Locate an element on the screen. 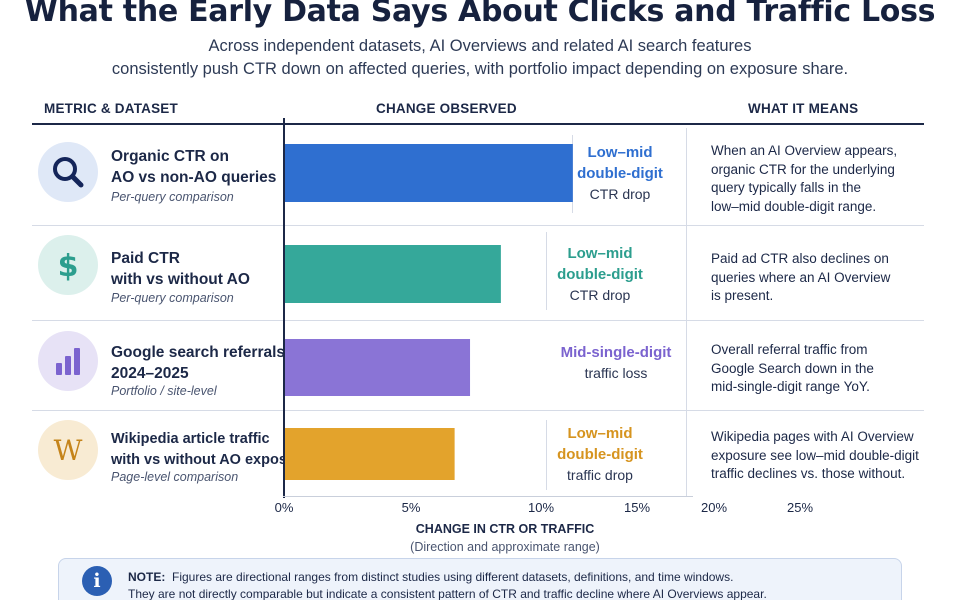 Image resolution: width=960 pixels, height=600 pixels. info-icon: i is located at coordinates (97, 581).